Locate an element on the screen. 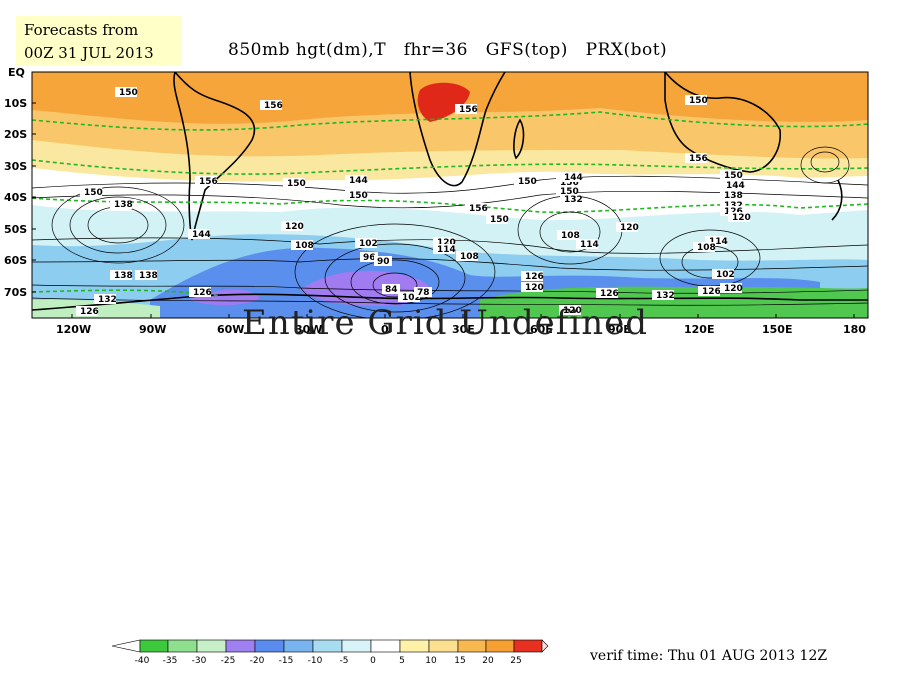 The width and height of the screenshot is (900, 700). lat-label: 60S is located at coordinates (16, 260).